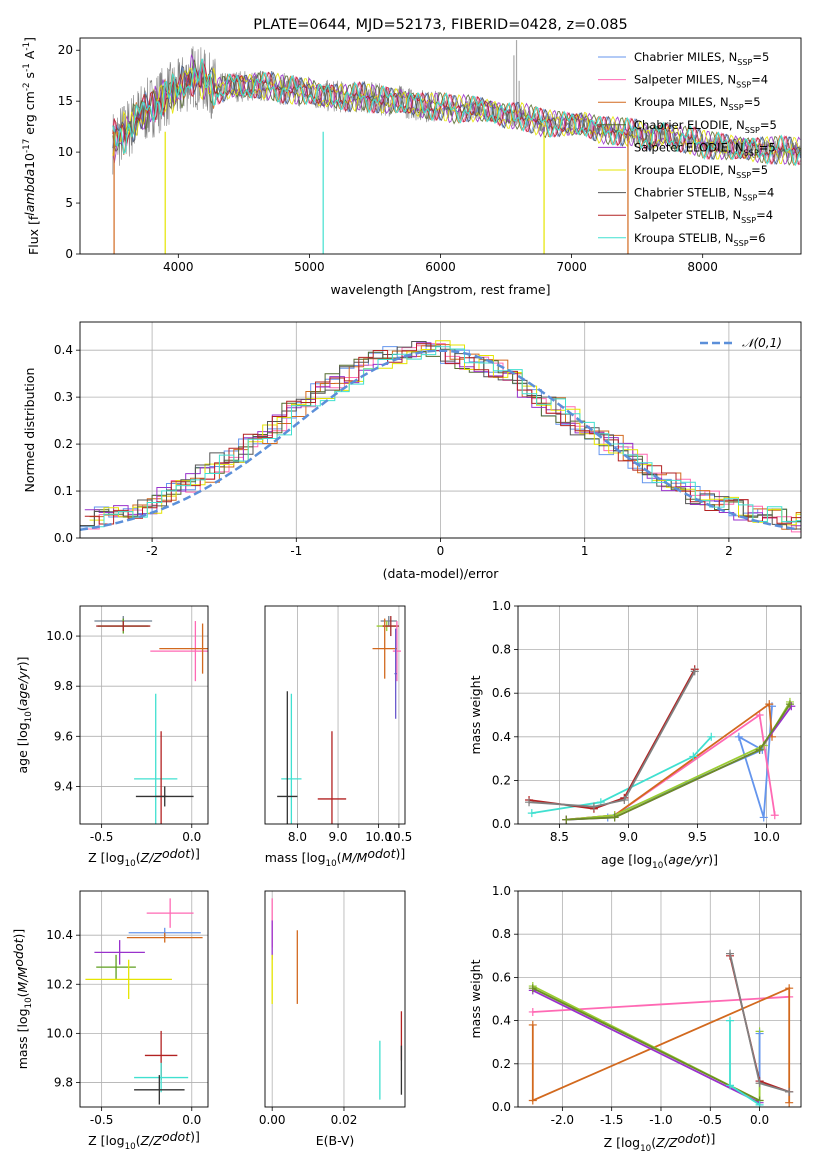 The height and width of the screenshot is (1170, 819). What do you see at coordinates (441, 573) in the screenshot?
I see `x-axis-label: (data-model)/error` at bounding box center [441, 573].